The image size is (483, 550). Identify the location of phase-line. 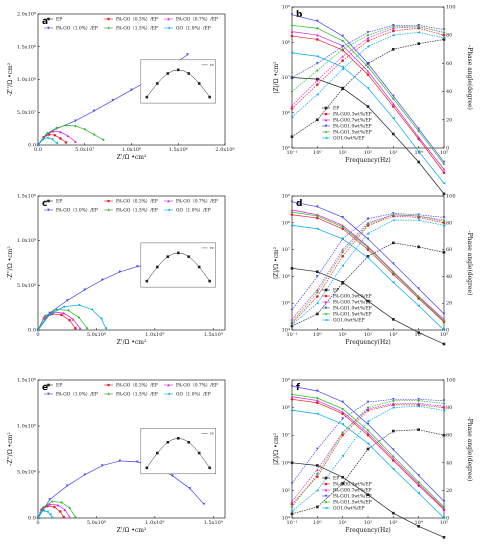
(368, 441).